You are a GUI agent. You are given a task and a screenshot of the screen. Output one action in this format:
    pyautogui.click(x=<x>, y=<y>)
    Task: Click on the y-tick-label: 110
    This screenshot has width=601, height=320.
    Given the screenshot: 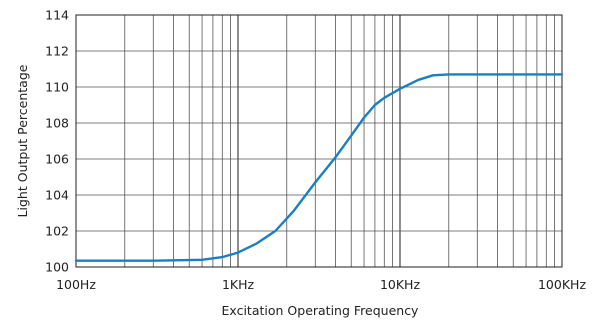 What is the action you would take?
    pyautogui.click(x=57, y=87)
    